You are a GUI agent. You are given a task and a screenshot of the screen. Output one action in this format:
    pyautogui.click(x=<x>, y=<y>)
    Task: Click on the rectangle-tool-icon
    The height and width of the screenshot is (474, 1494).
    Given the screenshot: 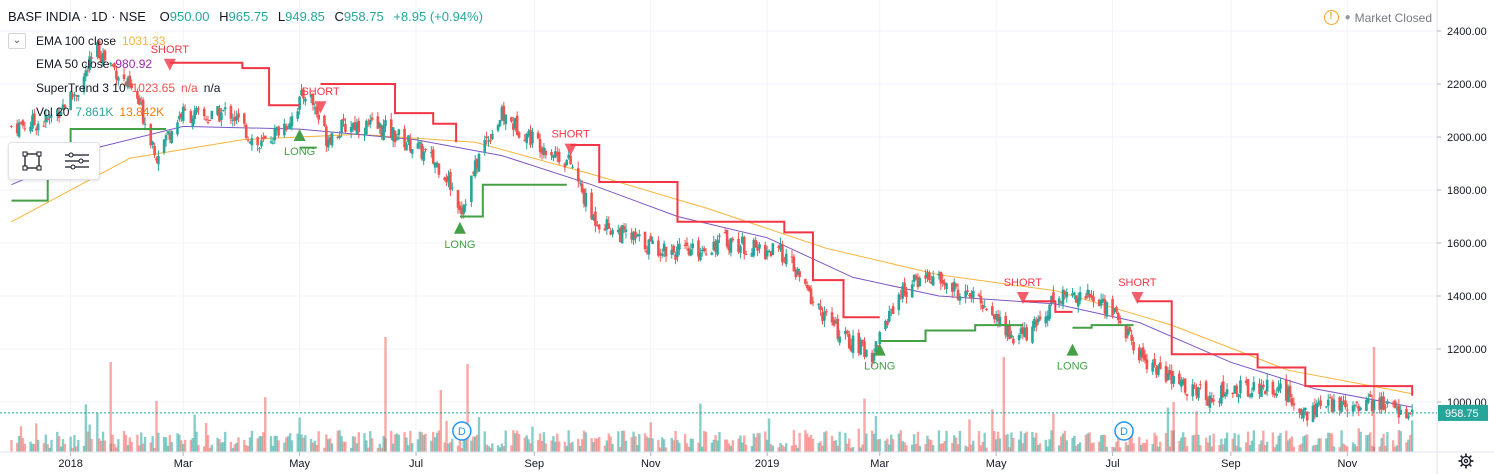 What is the action you would take?
    pyautogui.click(x=32, y=161)
    